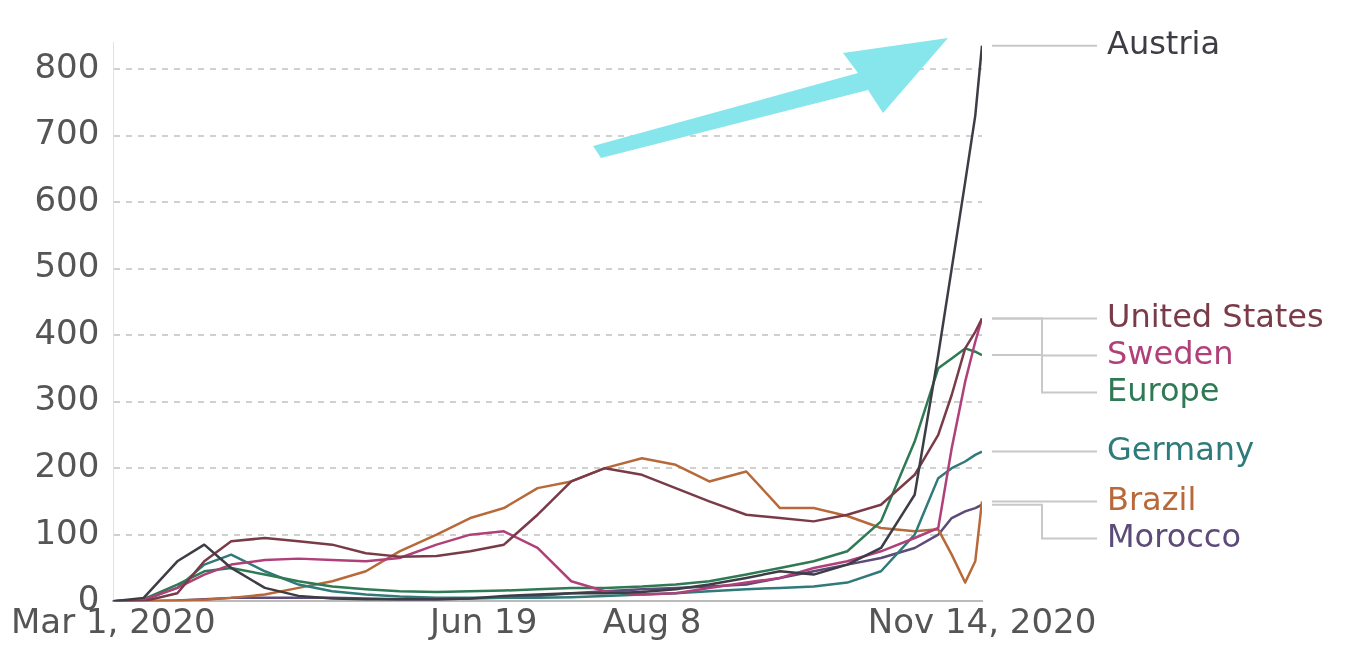 This screenshot has height=657, width=1360. What do you see at coordinates (67, 331) in the screenshot?
I see `y-tick-label: 400` at bounding box center [67, 331].